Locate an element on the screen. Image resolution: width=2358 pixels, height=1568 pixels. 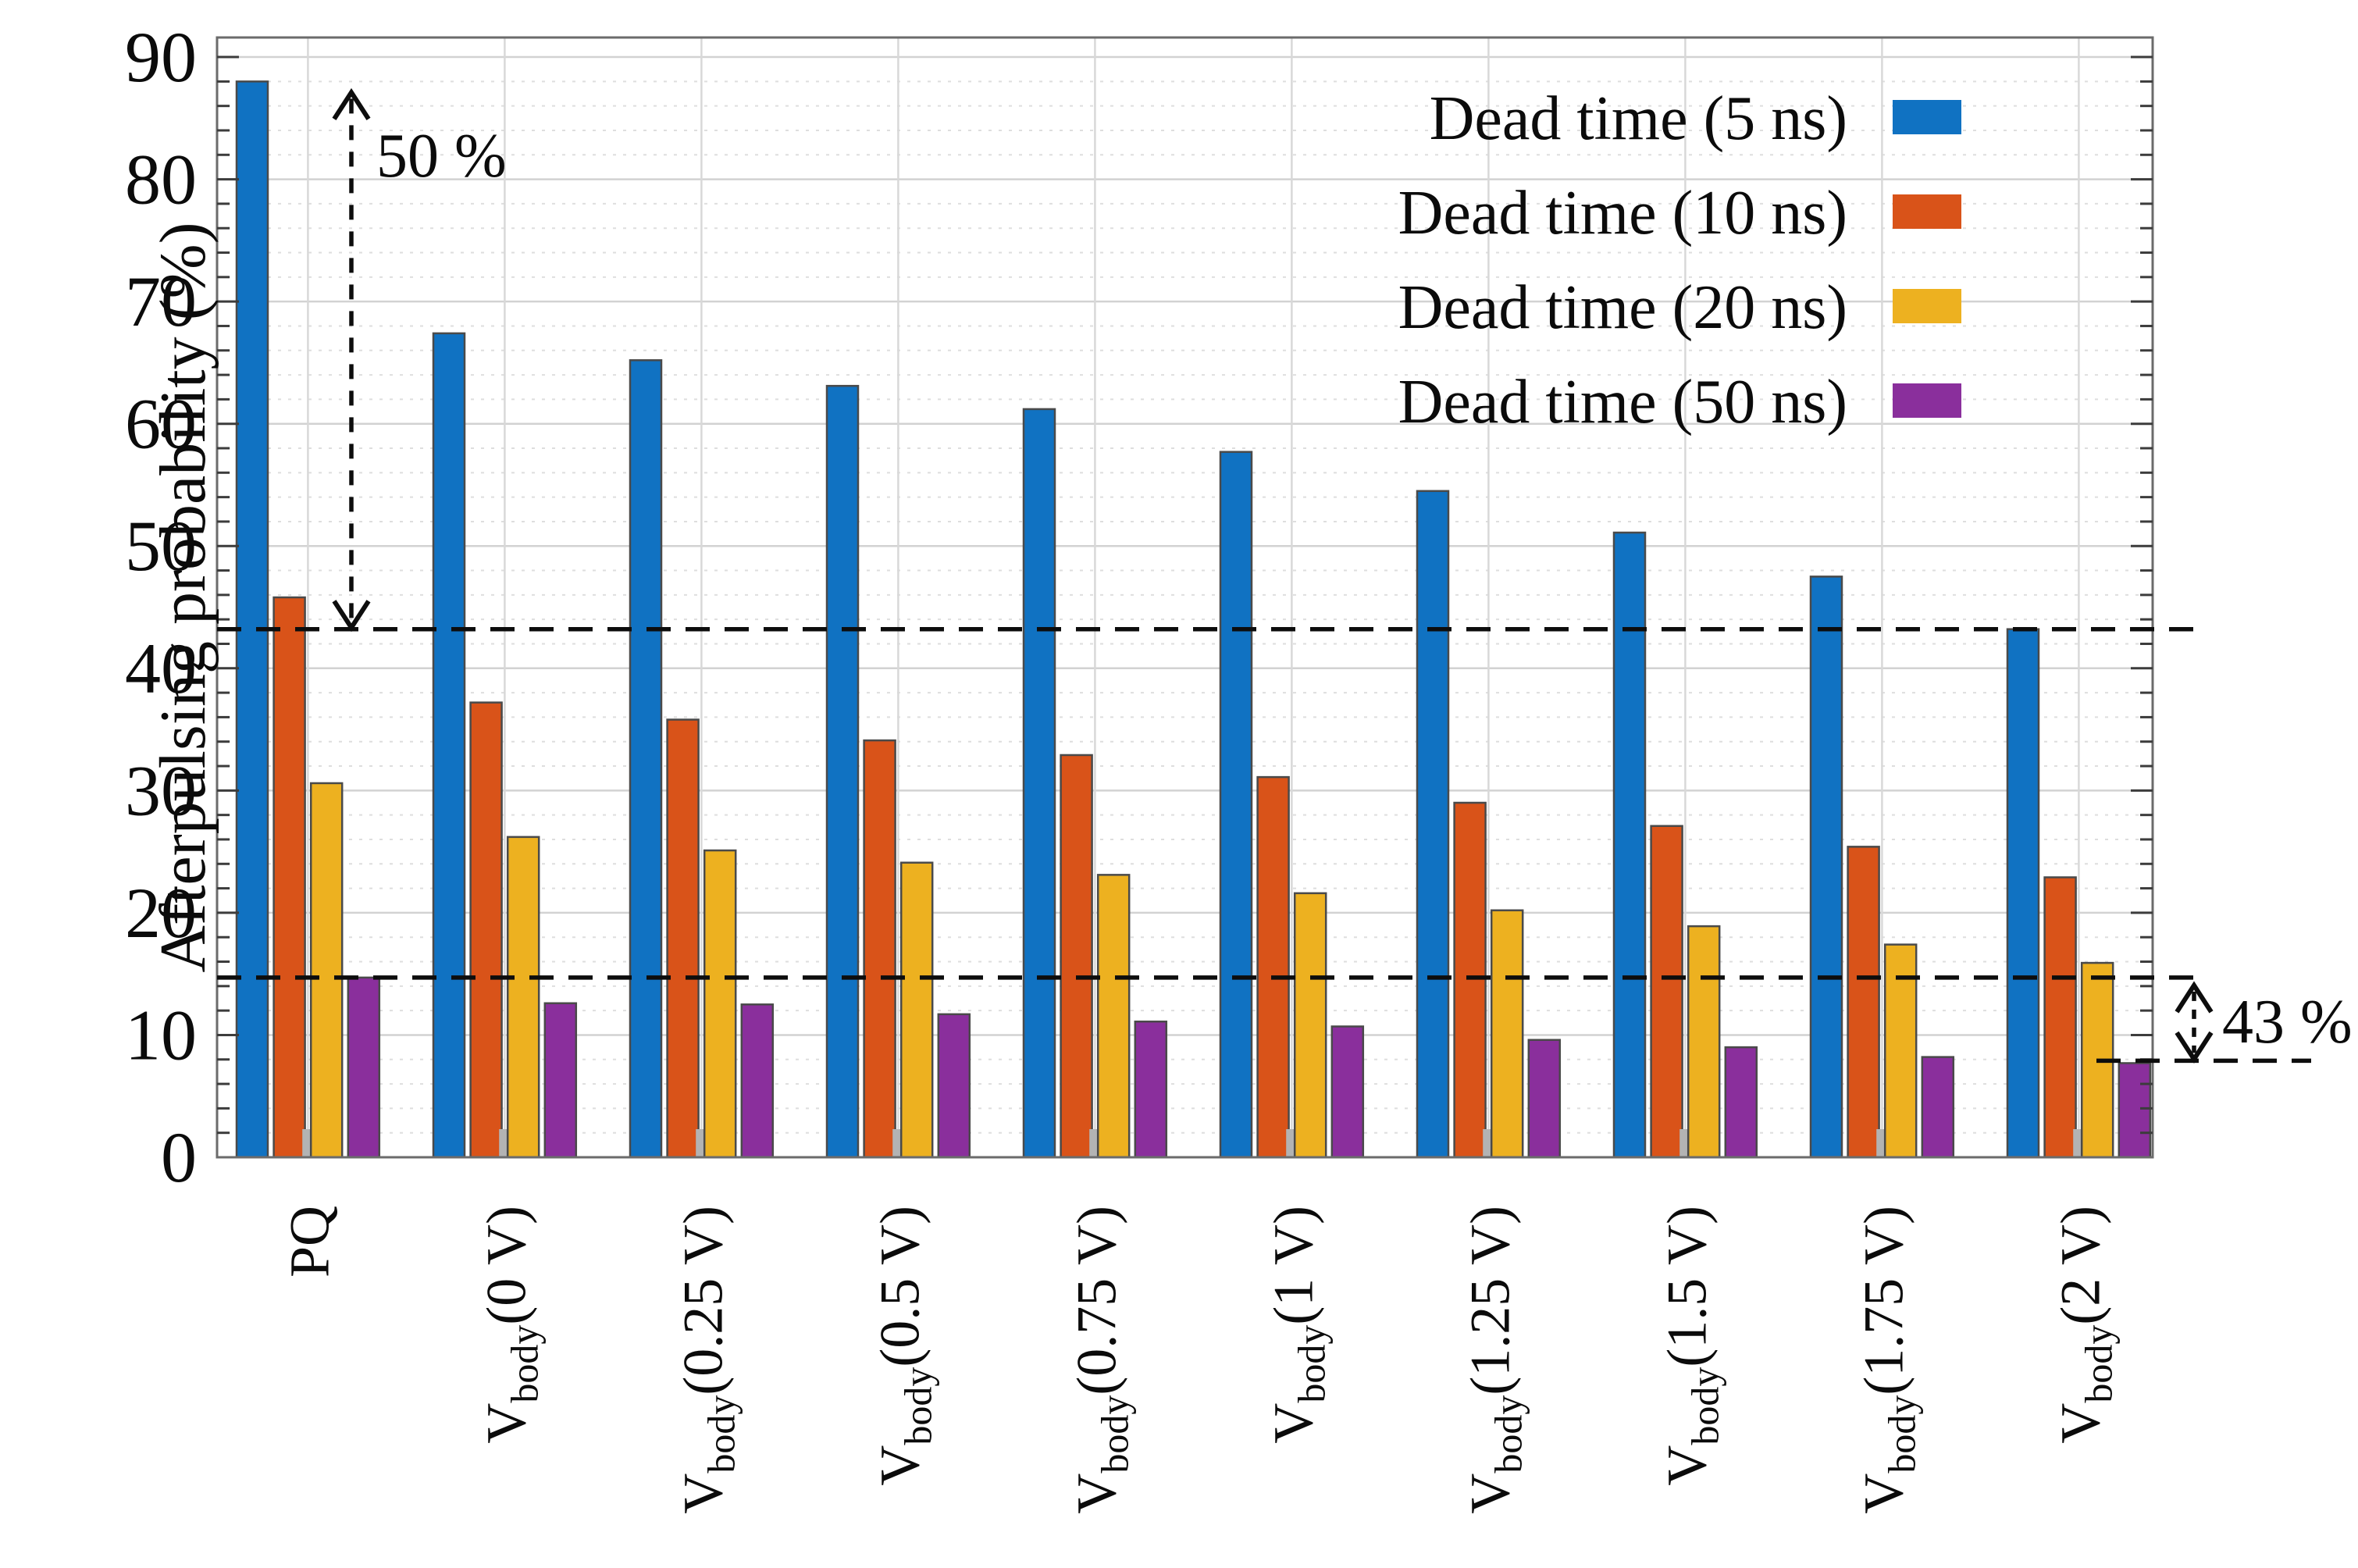
y-tick-label: 10 is located at coordinates (161, 1034).